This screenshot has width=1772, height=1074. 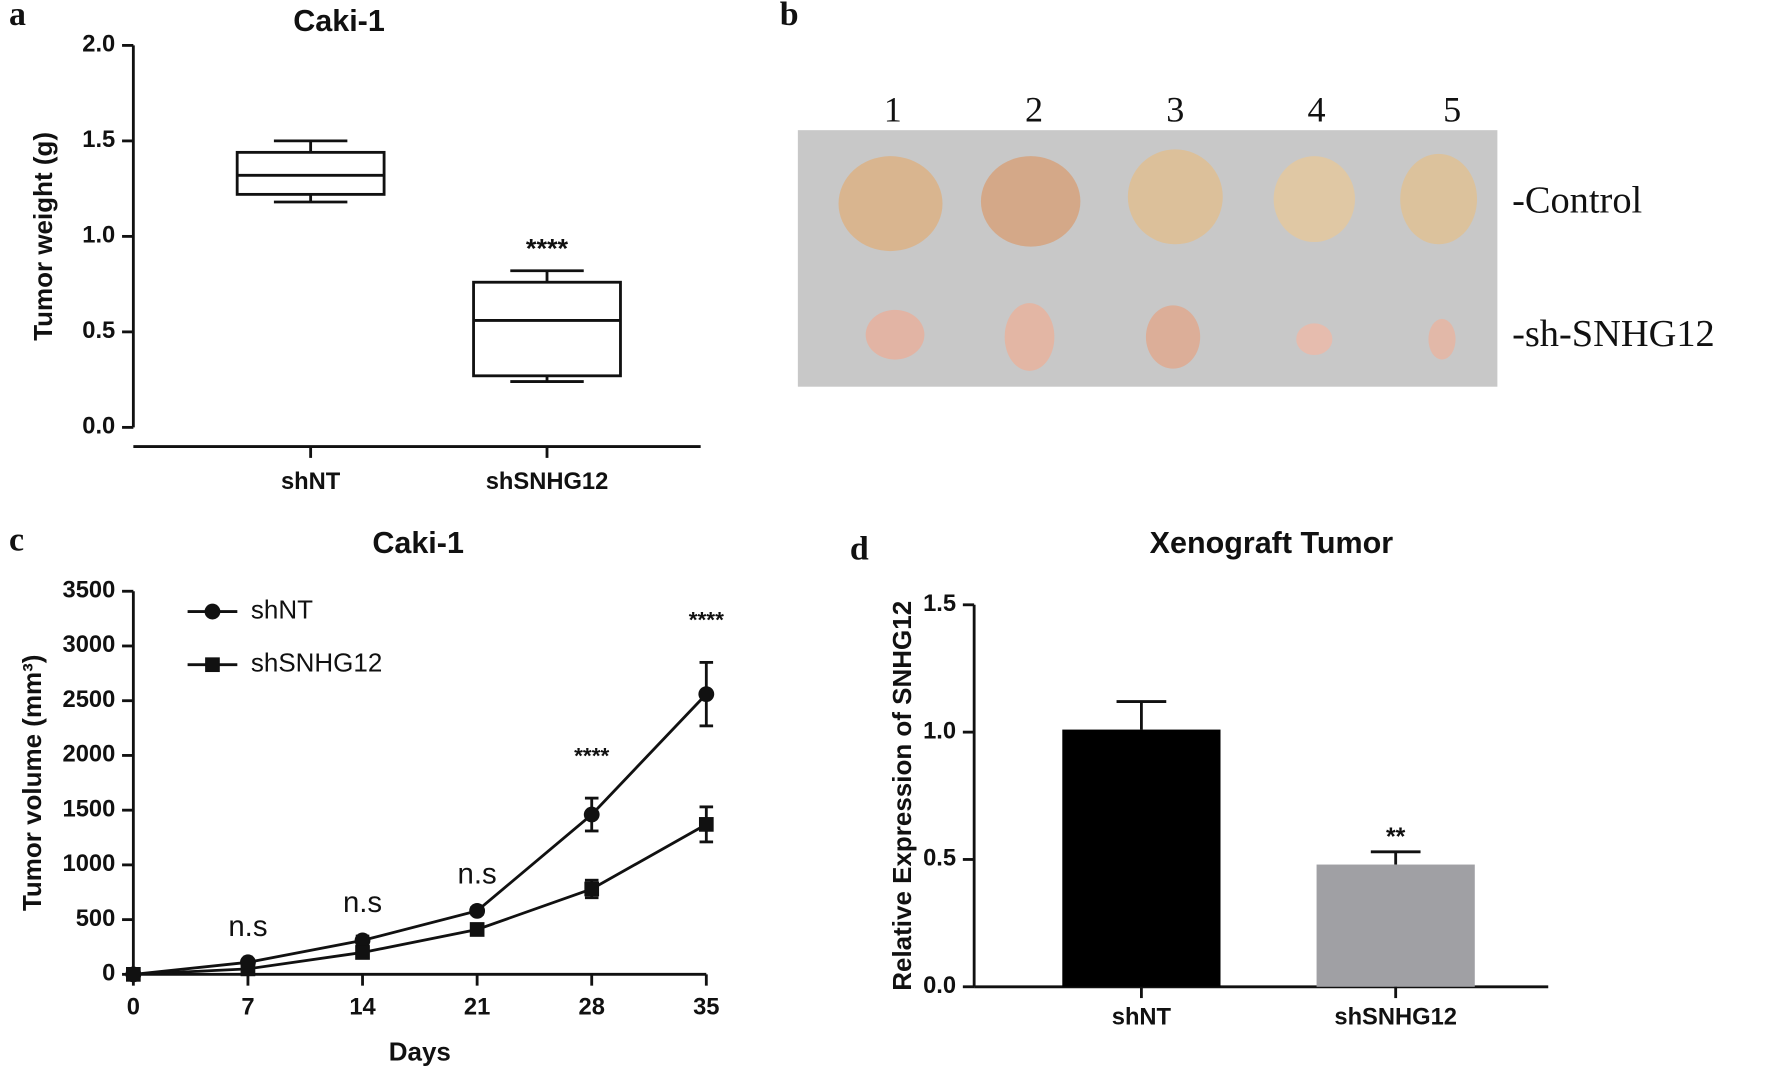 What do you see at coordinates (592, 1008) in the screenshot?
I see `x-tick-label: 28` at bounding box center [592, 1008].